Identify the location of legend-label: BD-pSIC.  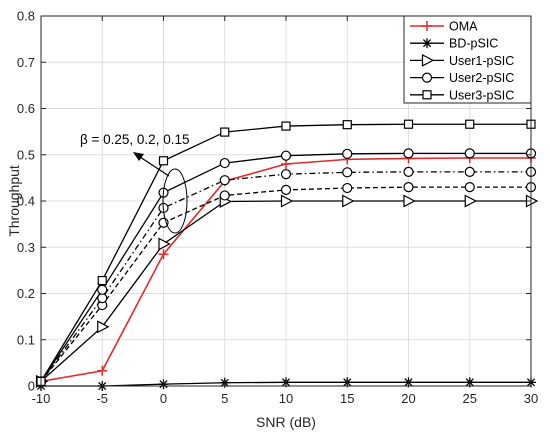
(473, 44).